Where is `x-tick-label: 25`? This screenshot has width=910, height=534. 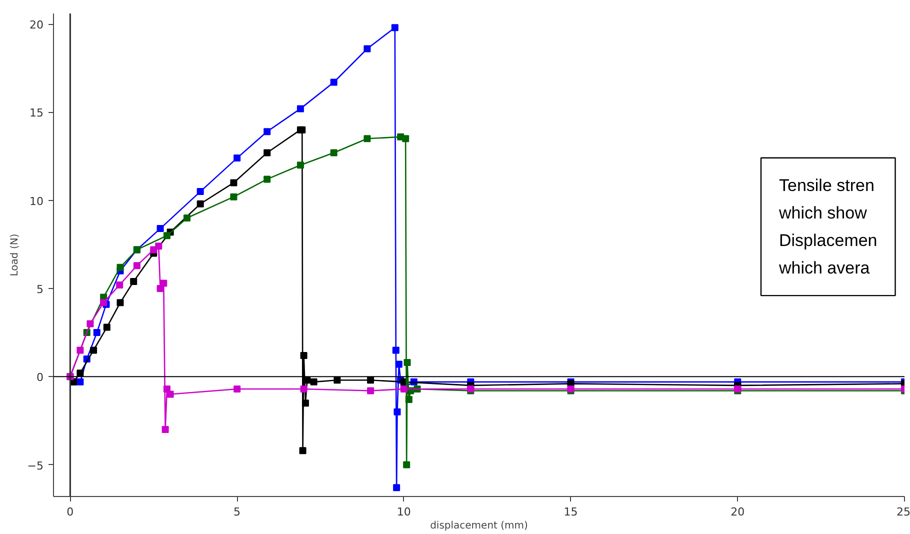 x-tick-label: 25 is located at coordinates (903, 512).